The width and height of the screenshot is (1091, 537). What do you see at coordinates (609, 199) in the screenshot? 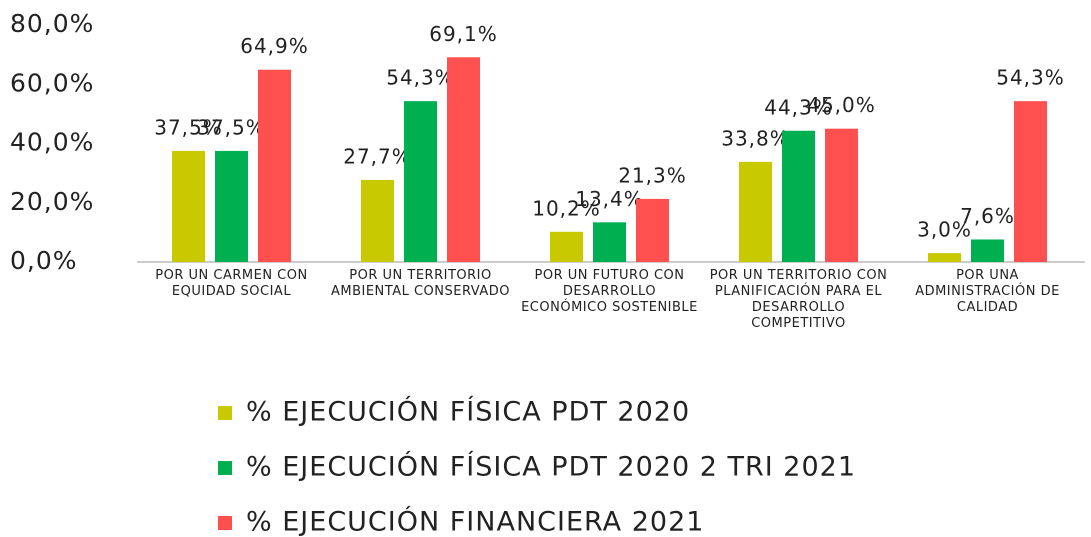
I see `data-label: 13,4%` at bounding box center [609, 199].